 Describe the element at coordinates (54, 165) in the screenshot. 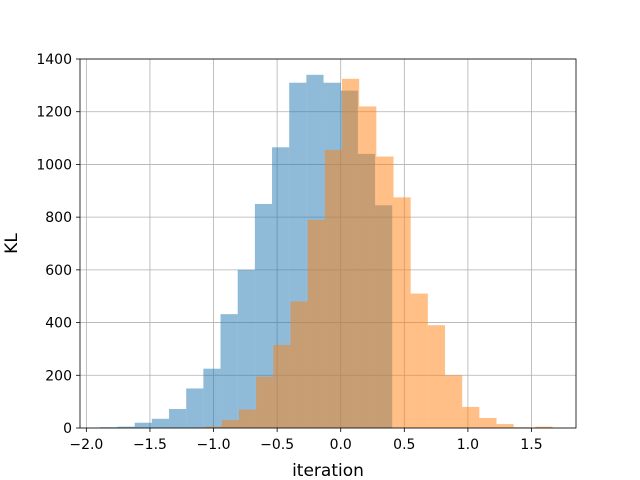

I see `y-tick-label: 1000` at that location.